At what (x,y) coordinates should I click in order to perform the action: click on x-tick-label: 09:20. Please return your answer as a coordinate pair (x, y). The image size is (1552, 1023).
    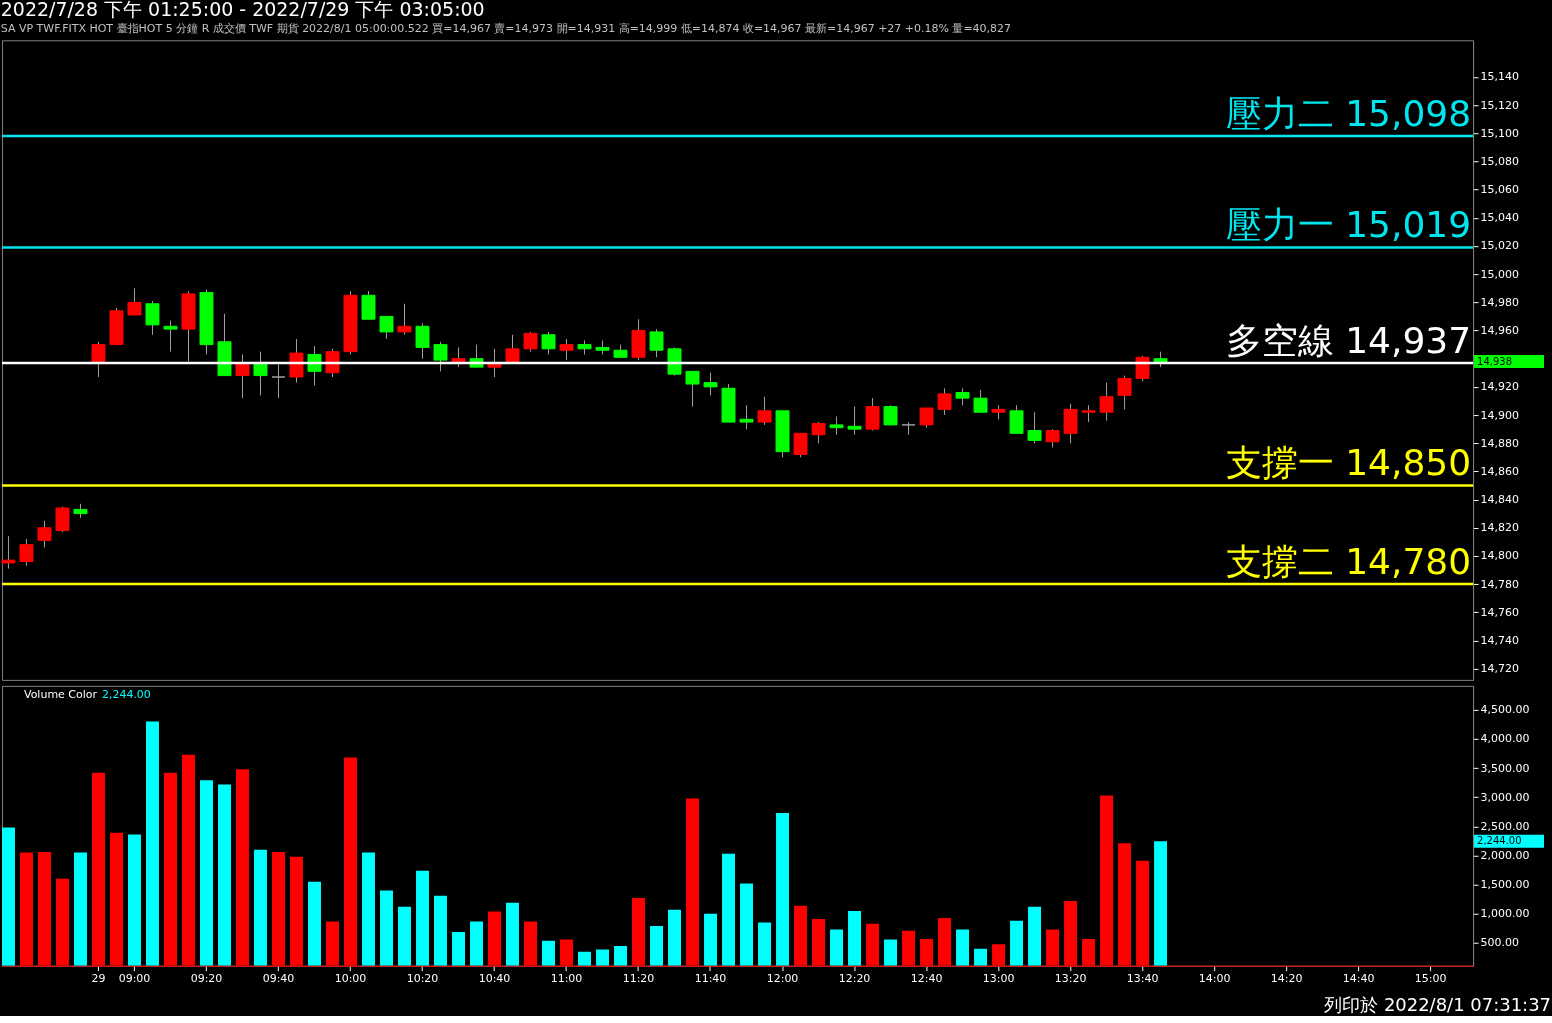
    Looking at the image, I should click on (206, 979).